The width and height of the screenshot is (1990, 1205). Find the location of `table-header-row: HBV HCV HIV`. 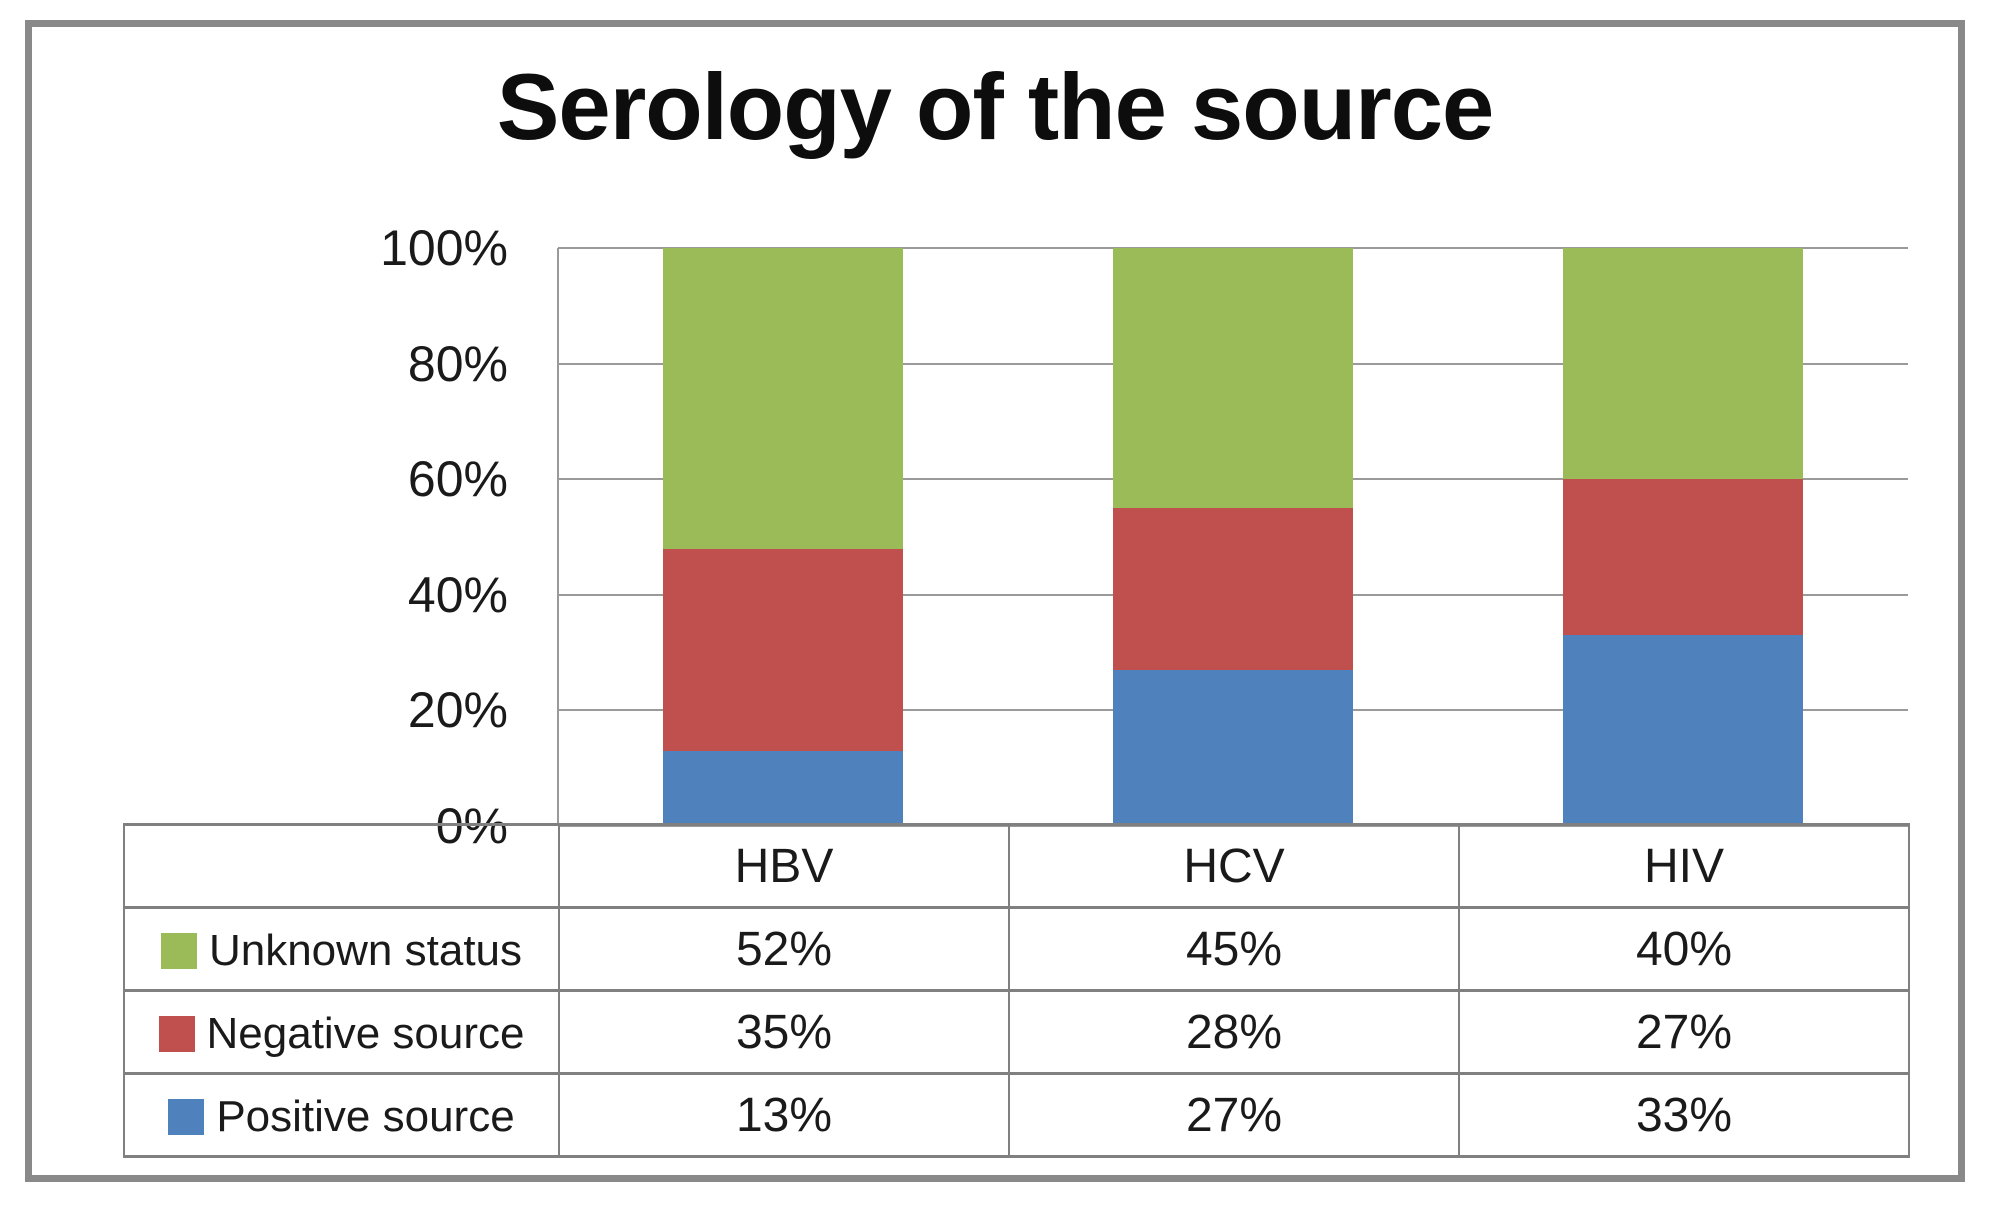

table-header-row: HBV HCV HIV is located at coordinates (1016, 866).